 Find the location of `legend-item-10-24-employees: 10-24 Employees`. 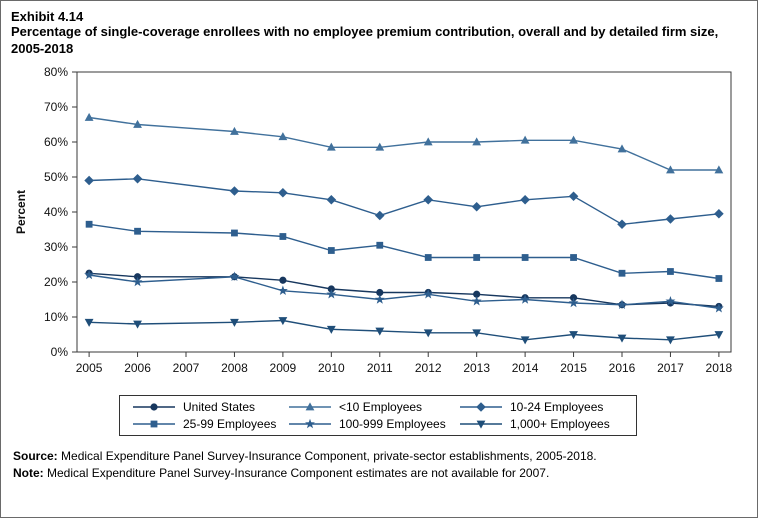

legend-item-10-24-employees: 10-24 Employees is located at coordinates (541, 407).